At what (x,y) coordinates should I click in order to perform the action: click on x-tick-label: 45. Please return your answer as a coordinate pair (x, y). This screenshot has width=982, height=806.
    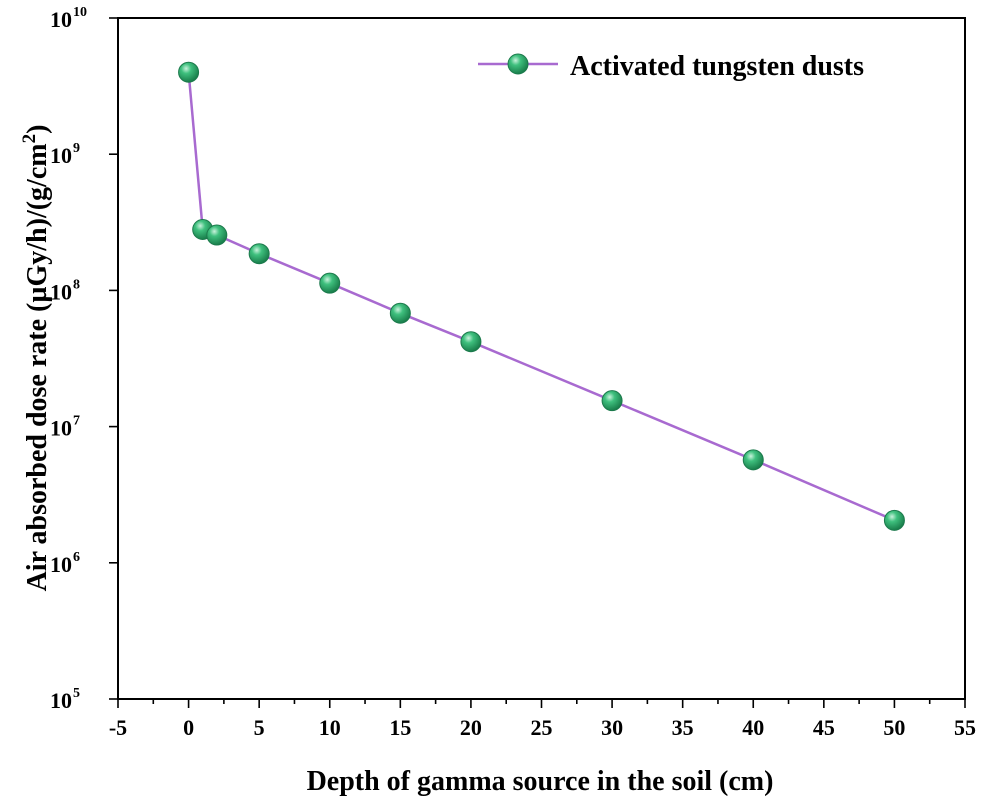
    Looking at the image, I should click on (824, 727).